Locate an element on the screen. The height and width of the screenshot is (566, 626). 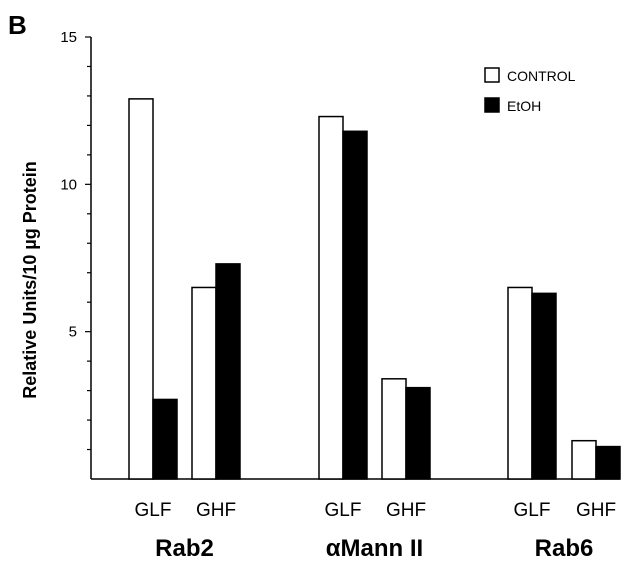
category-labels: GLF GHF GLF GHF GLF GHF is located at coordinates (376, 510).